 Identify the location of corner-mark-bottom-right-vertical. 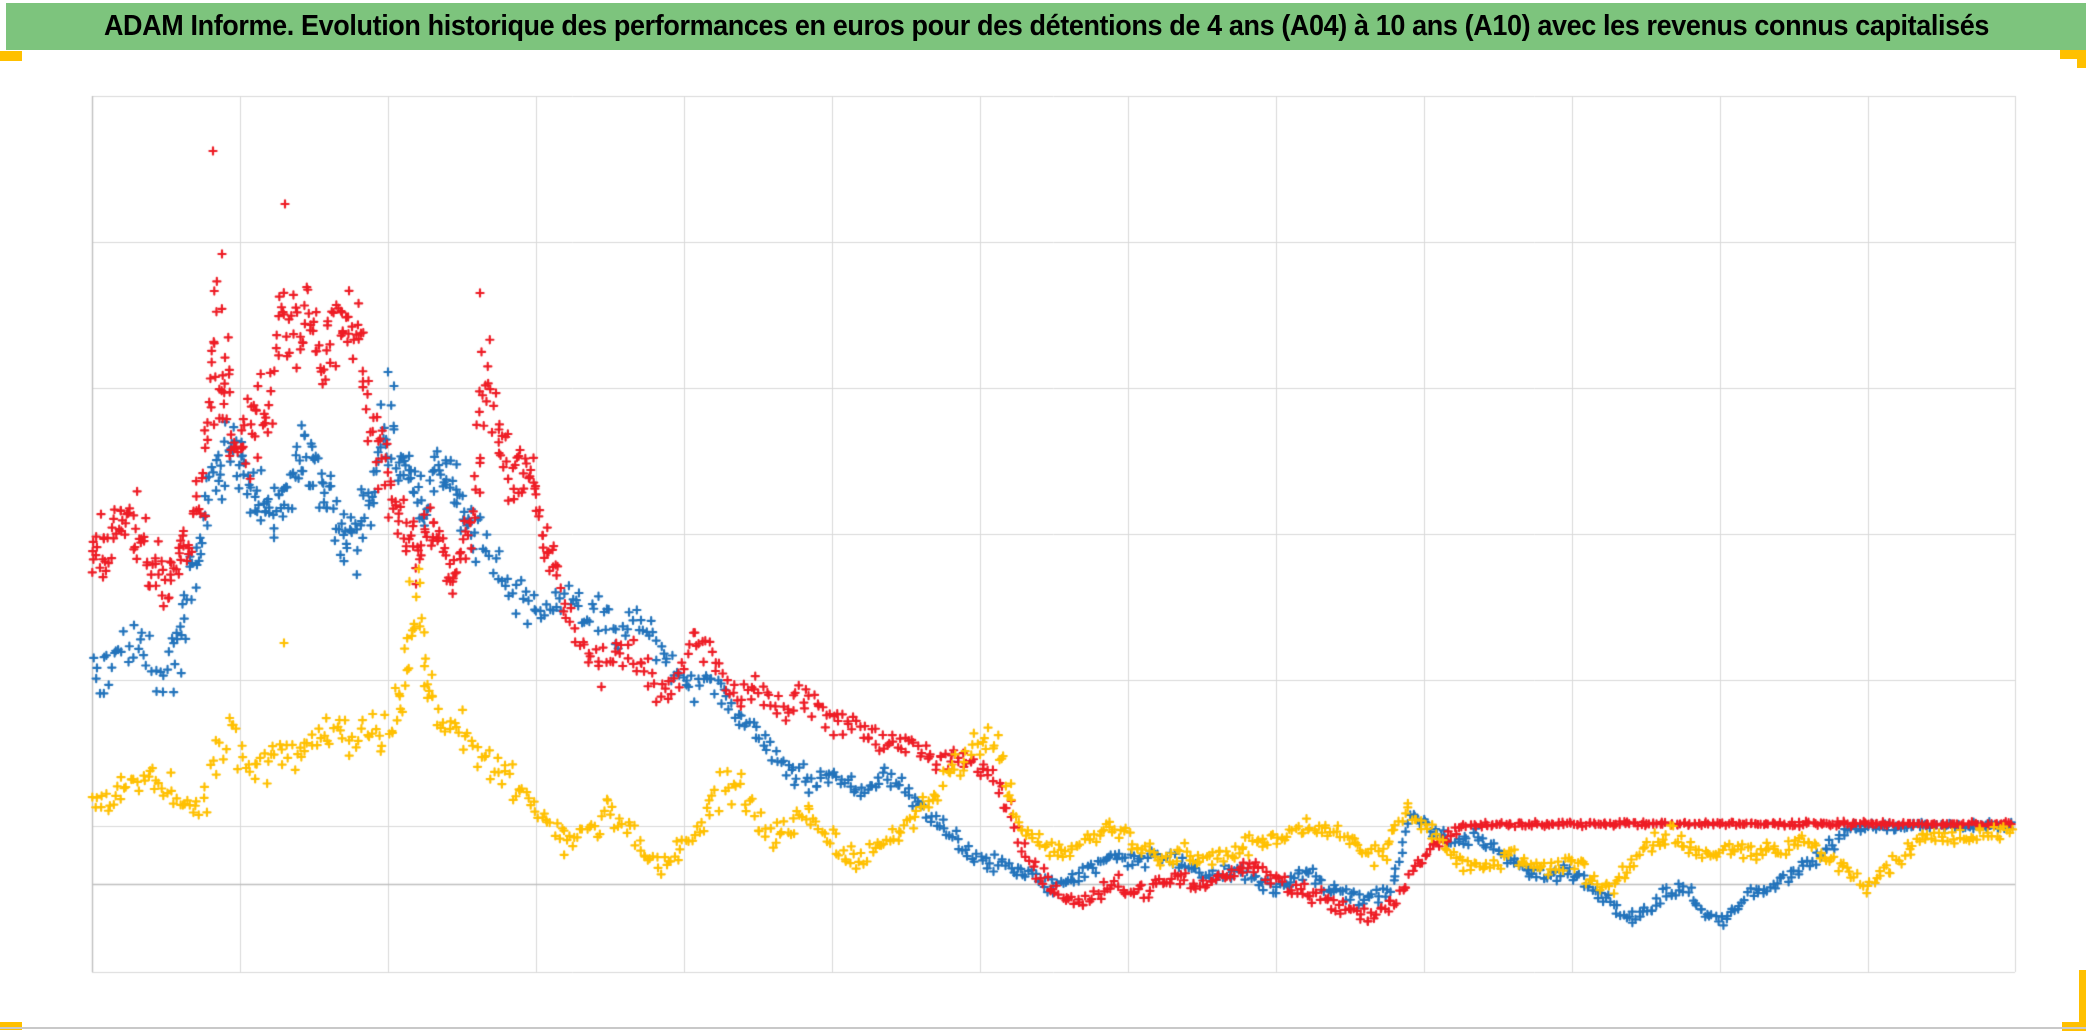
(2082, 1000).